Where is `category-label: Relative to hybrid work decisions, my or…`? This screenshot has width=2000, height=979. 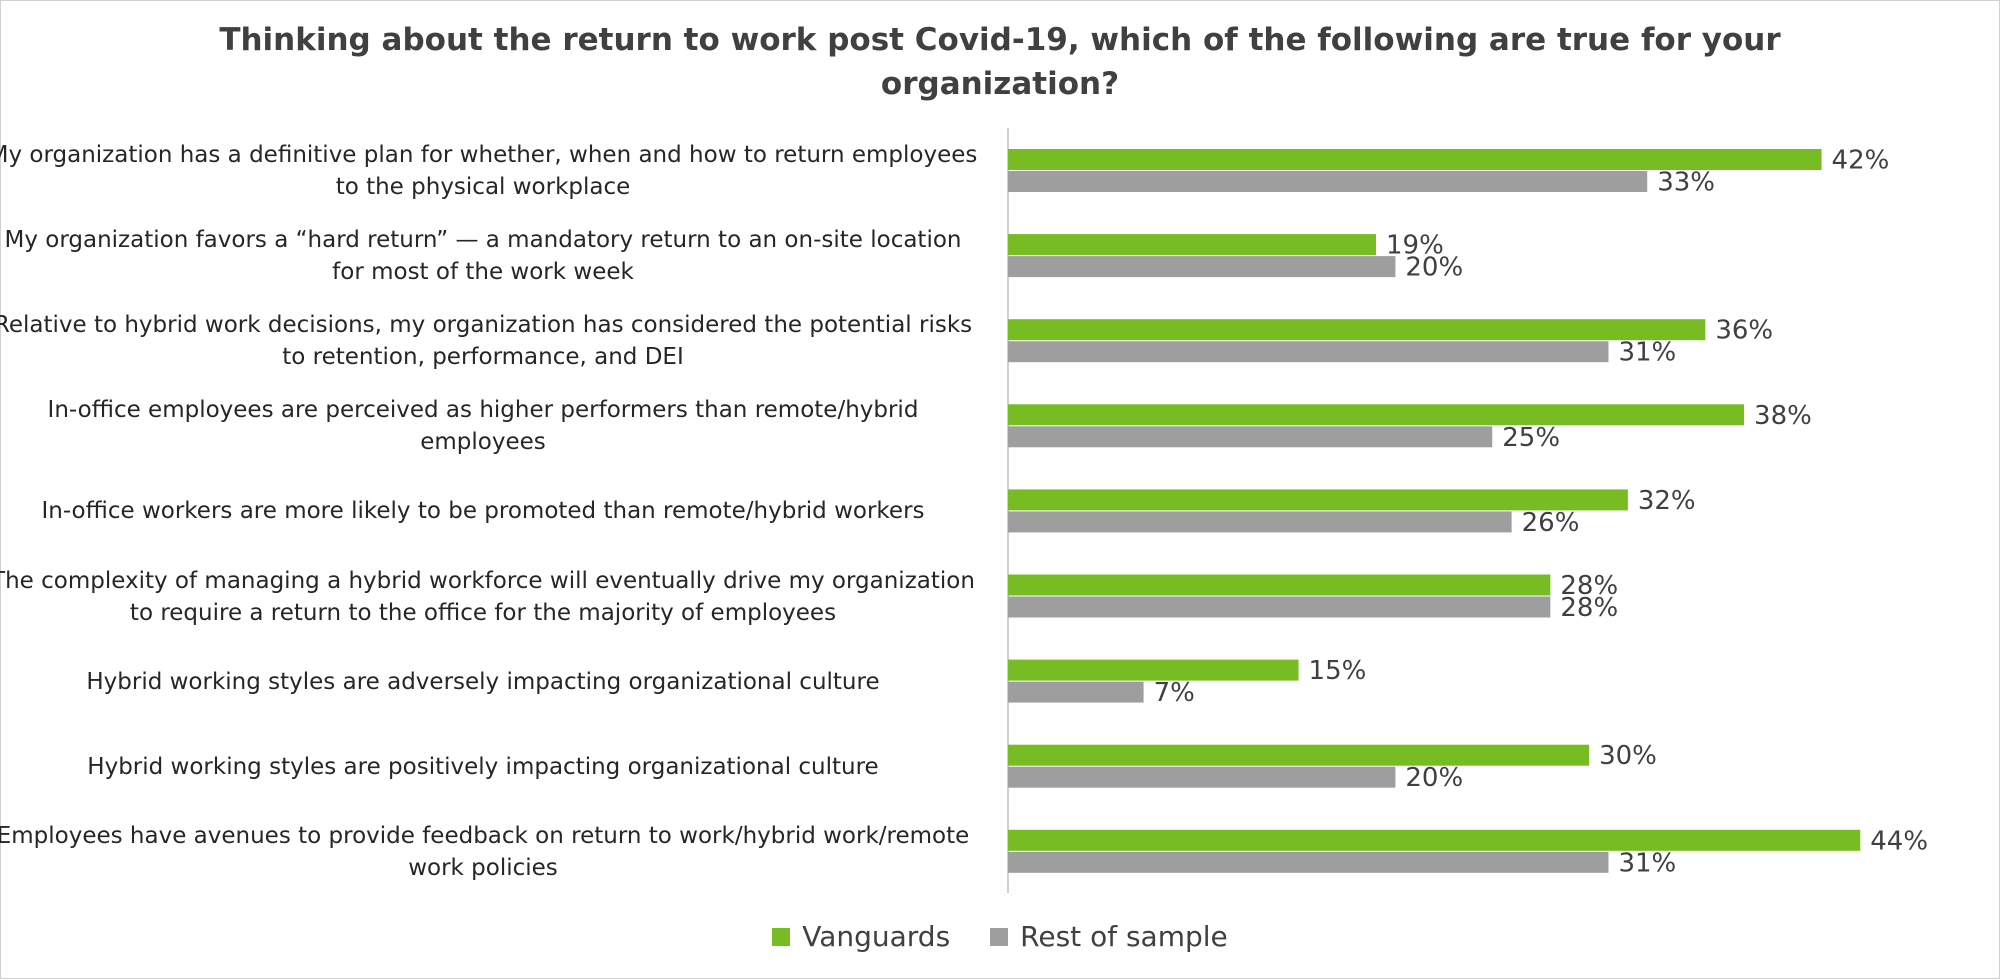 category-label: Relative to hybrid work decisions, my or… is located at coordinates (486, 341).